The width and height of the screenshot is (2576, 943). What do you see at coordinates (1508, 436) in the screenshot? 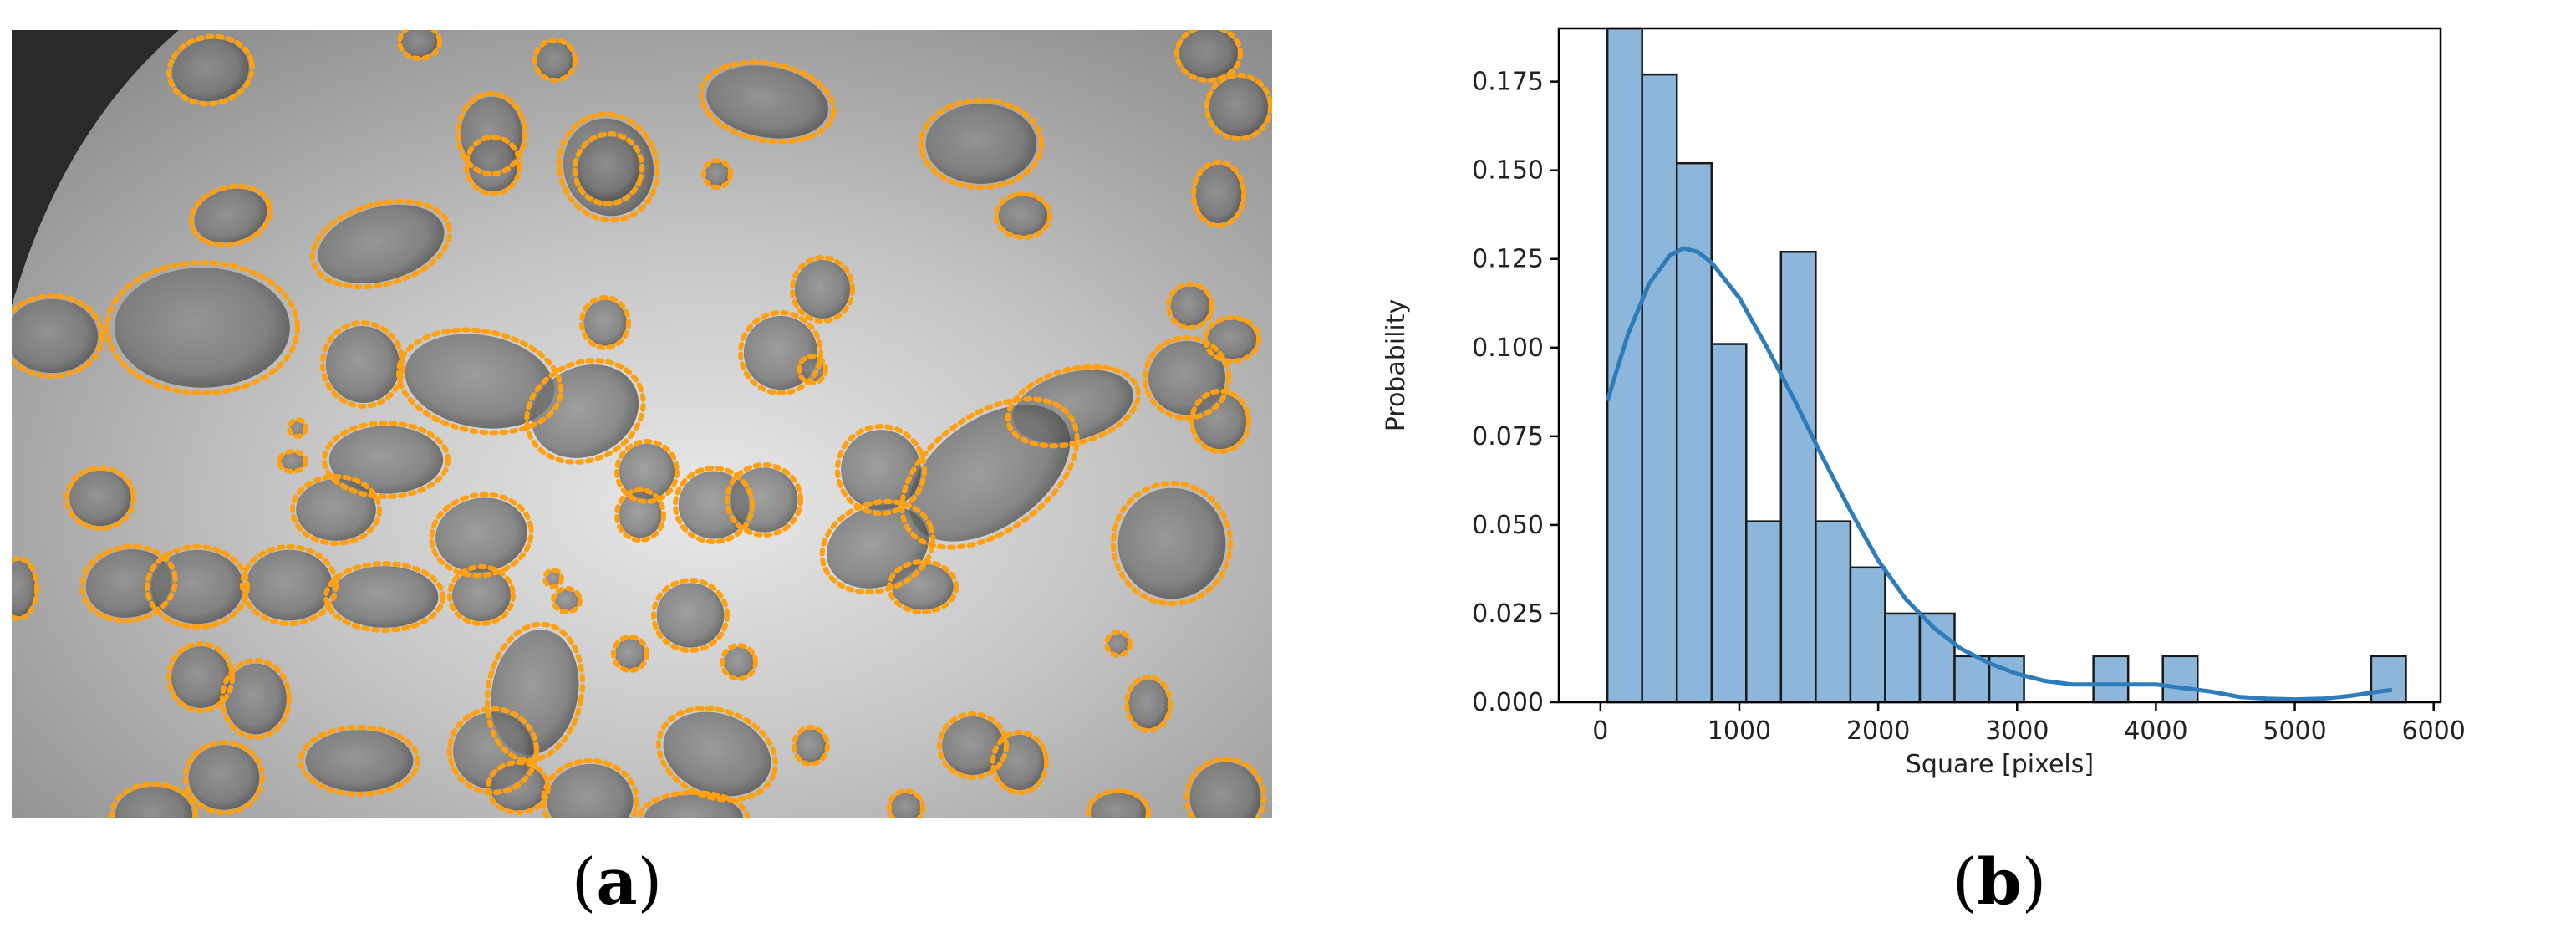
I see `y-tick-label: 0.075` at bounding box center [1508, 436].